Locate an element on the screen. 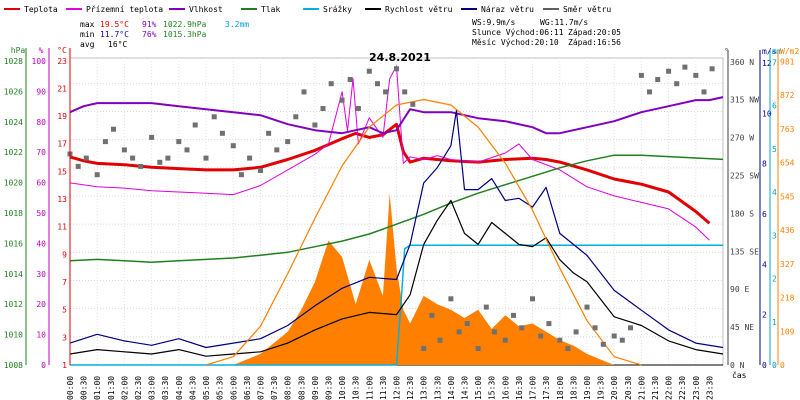 This screenshot has width=800, height=400. left-tick-label: 1010 is located at coordinates (13, 335).